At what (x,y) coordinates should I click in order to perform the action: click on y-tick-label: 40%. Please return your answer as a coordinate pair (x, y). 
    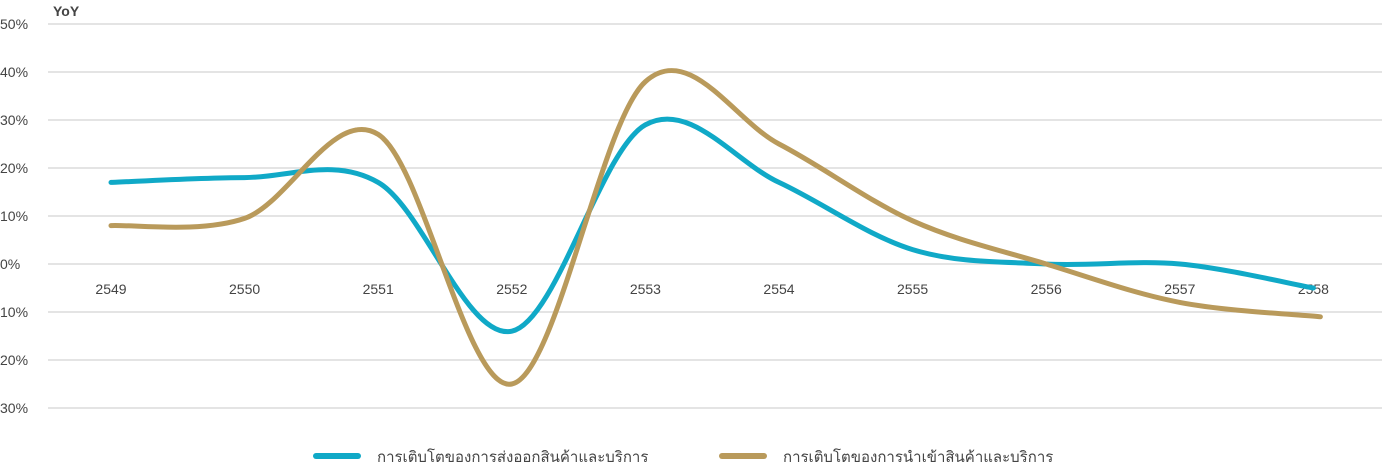
    Looking at the image, I should click on (14, 72).